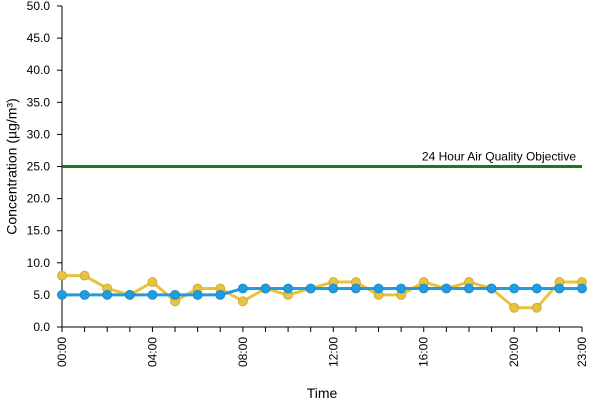  Describe the element at coordinates (582, 352) in the screenshot. I see `x-tick-label: 23:00` at that location.